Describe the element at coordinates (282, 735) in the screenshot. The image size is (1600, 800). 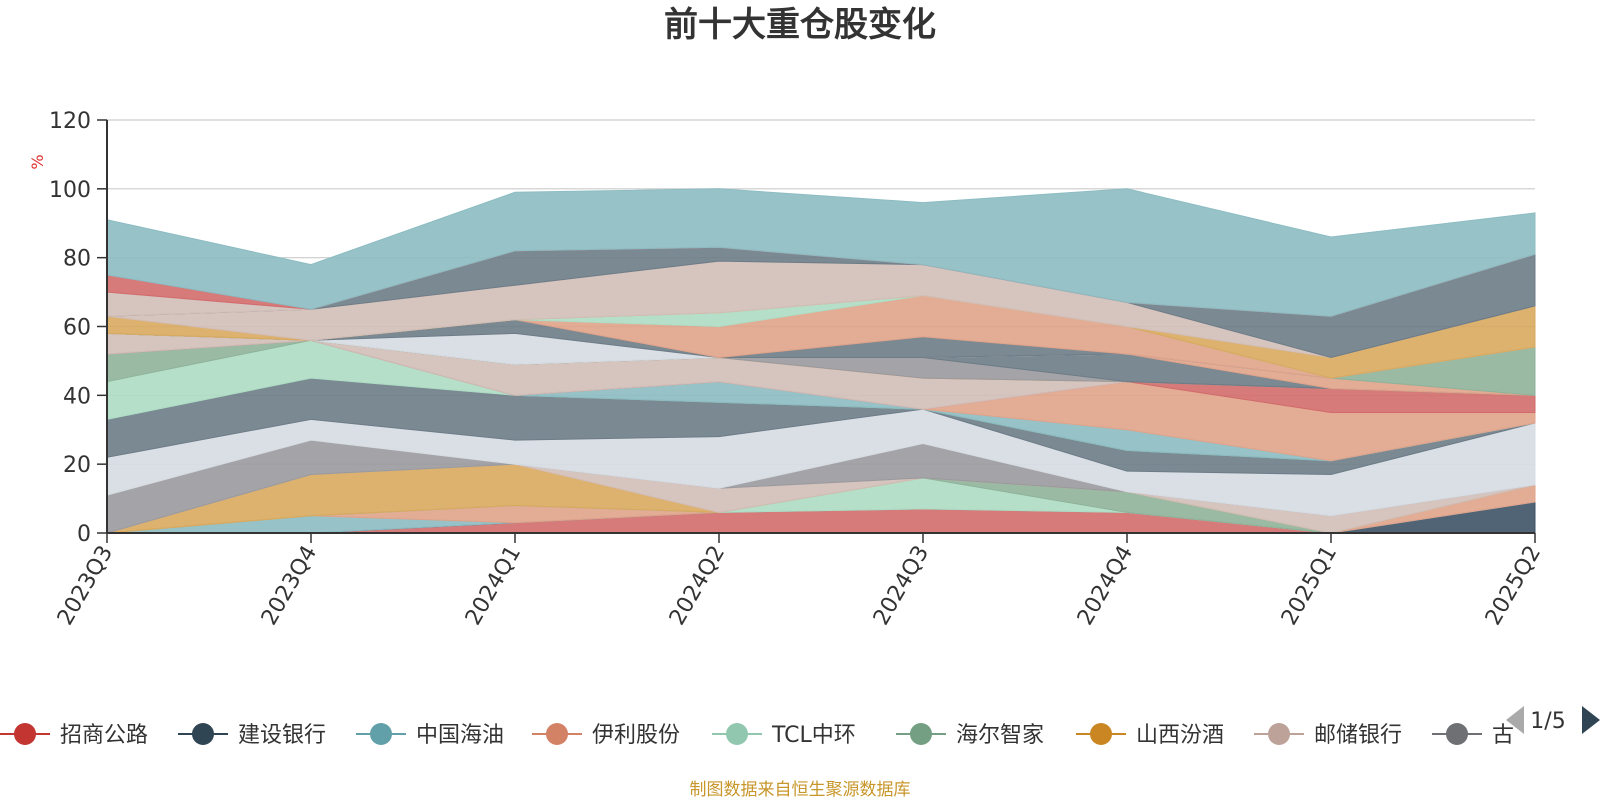
I see `legend-item-label: 建设银行` at that location.